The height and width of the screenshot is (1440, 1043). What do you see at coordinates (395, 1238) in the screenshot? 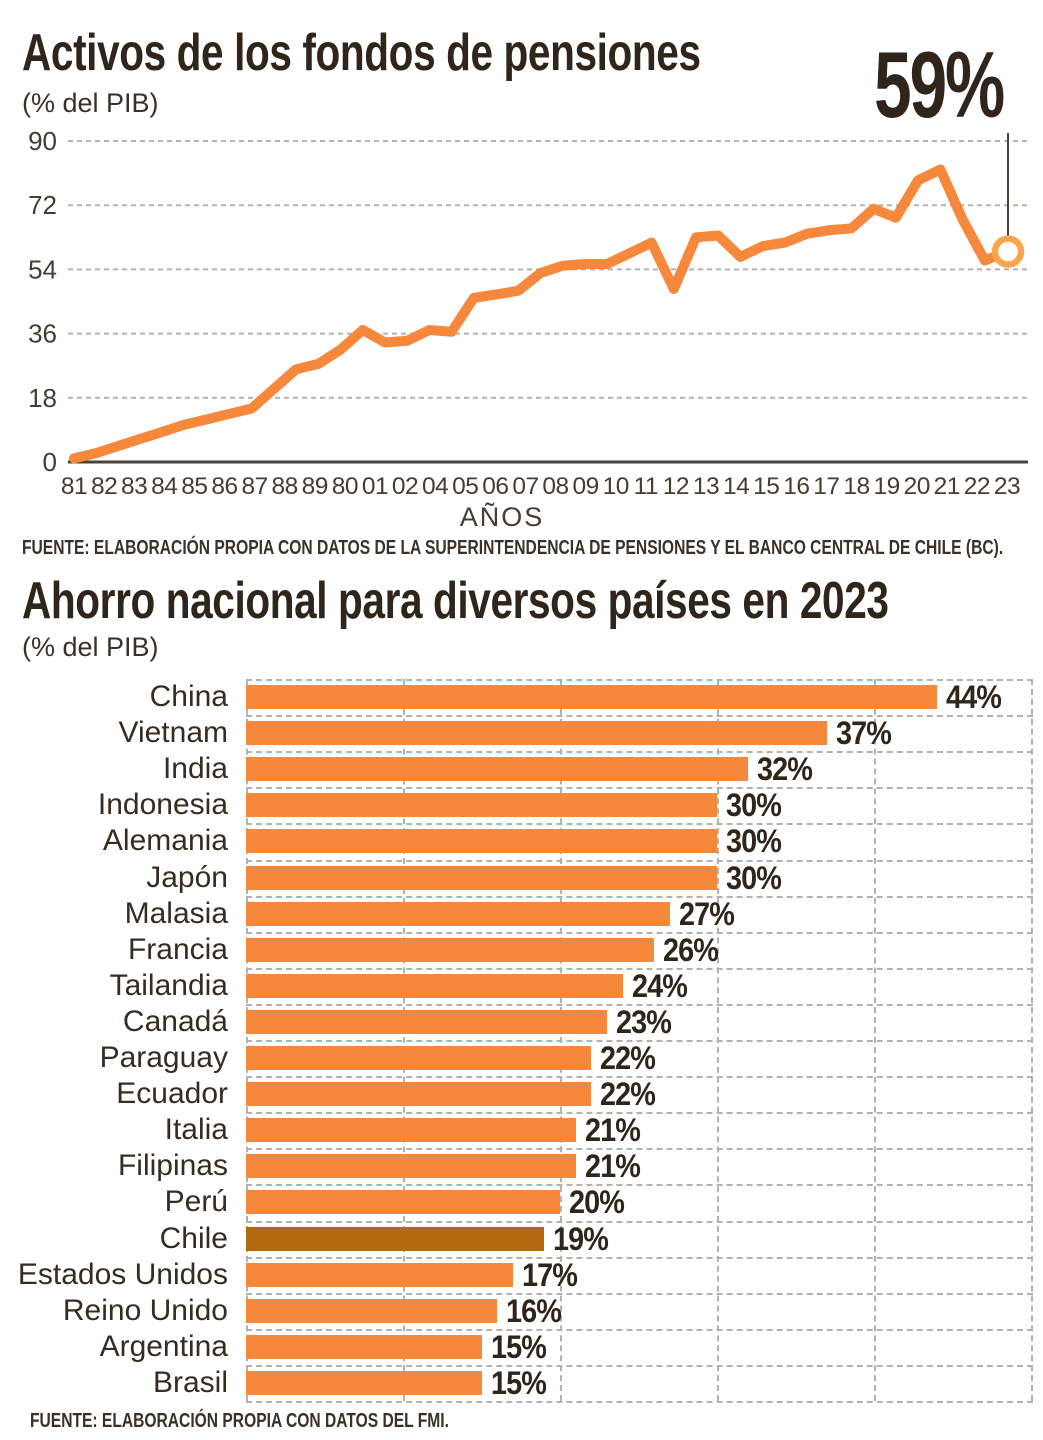
I see `bar-highlight-chile` at bounding box center [395, 1238].